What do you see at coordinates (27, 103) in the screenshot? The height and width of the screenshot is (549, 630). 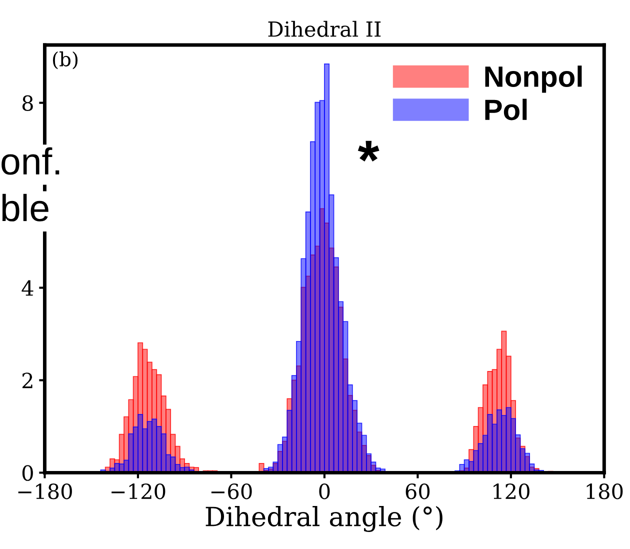 I see `y-tick-label: 8` at bounding box center [27, 103].